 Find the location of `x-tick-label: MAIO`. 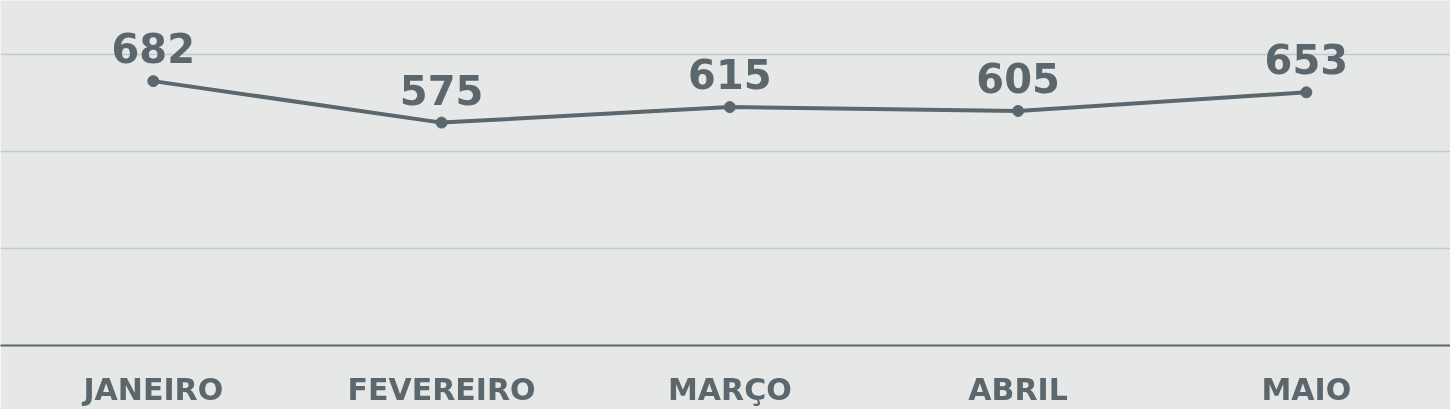

x-tick-label: MAIO is located at coordinates (1306, 389).